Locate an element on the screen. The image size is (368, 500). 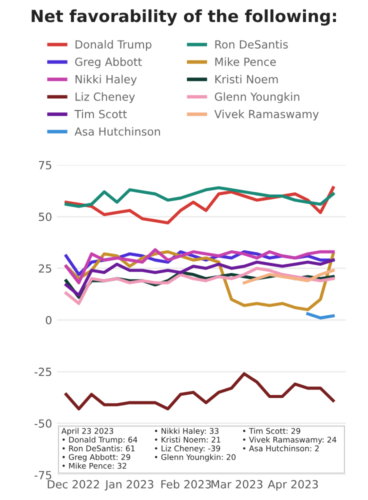
y-tick-label: 75 is located at coordinates (45, 165).